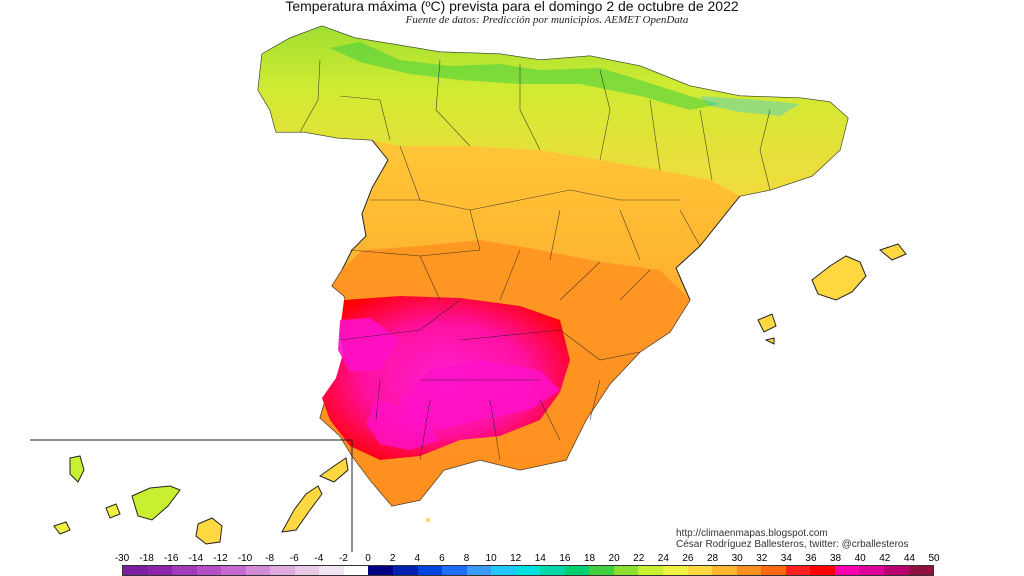 Image resolution: width=1024 pixels, height=576 pixels. Describe the element at coordinates (146, 558) in the screenshot. I see `legend-tick-label: -18` at that location.